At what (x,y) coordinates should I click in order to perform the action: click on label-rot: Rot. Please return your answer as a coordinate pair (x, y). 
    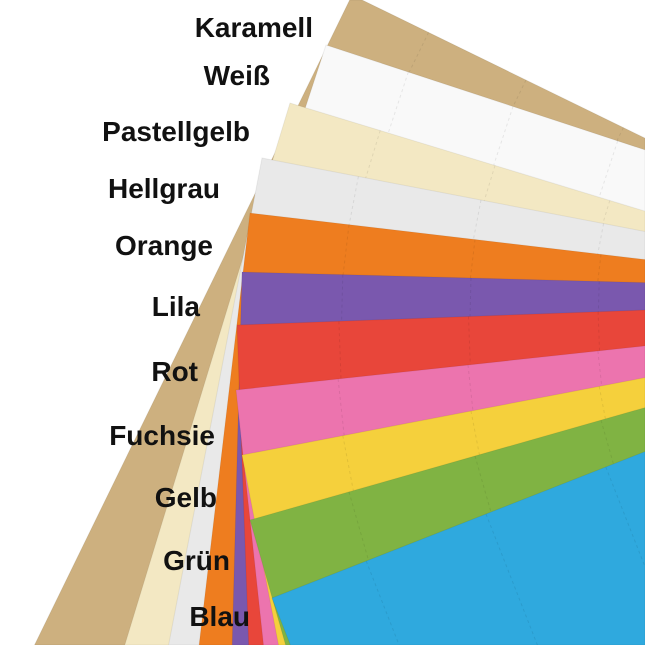
    Looking at the image, I should click on (174, 371).